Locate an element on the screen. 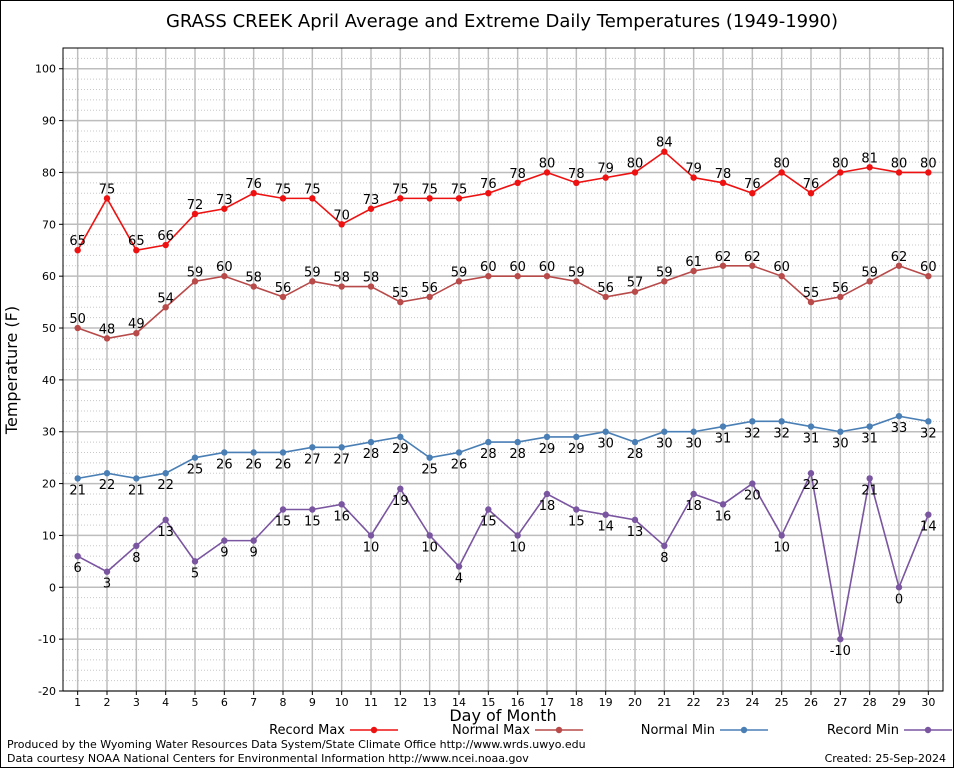  record-max-data-label: 65 is located at coordinates (136, 241).